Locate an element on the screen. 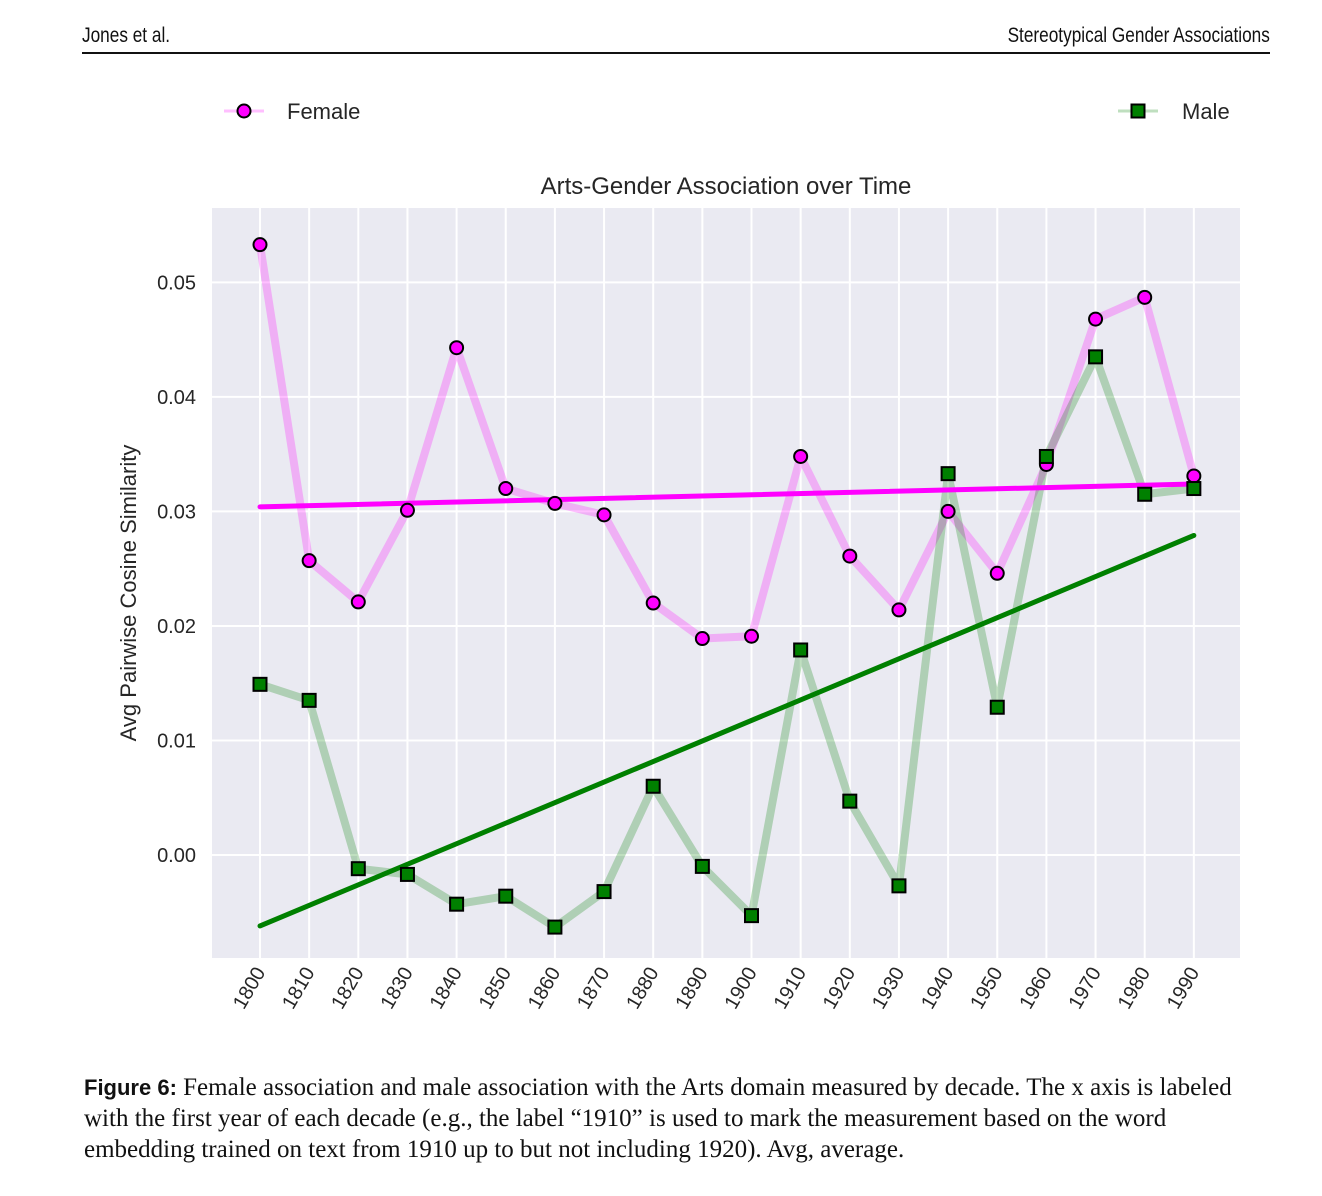 This screenshot has height=1196, width=1322. y-tick-label: 0.02 is located at coordinates (176, 627).